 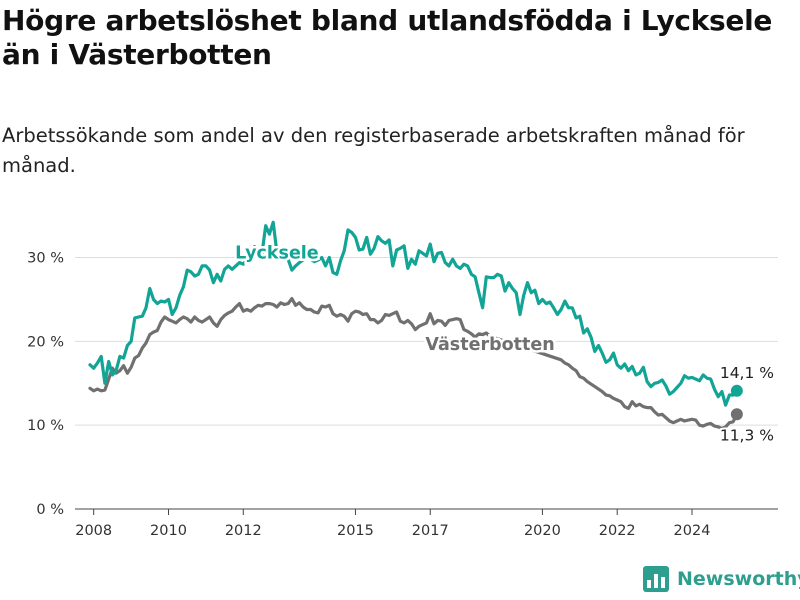 What do you see at coordinates (45, 342) in the screenshot?
I see `y-tick-label: 20 %` at bounding box center [45, 342].